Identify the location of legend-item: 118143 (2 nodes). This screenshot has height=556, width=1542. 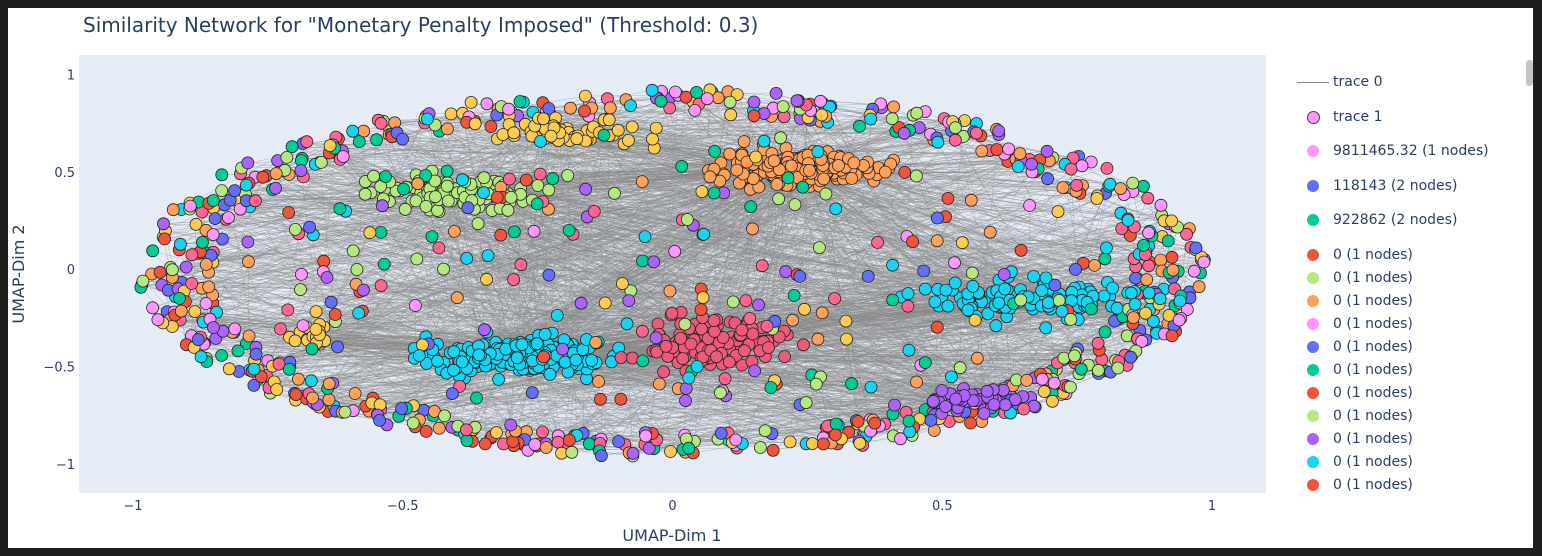
(1409, 186).